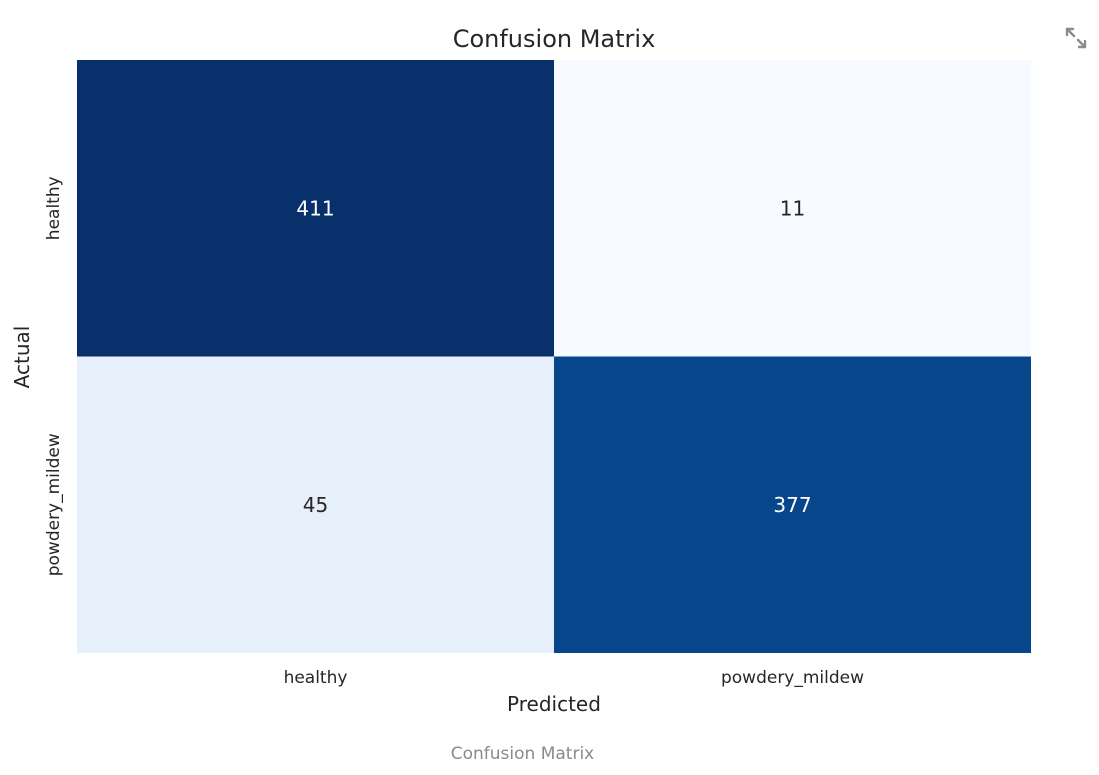  I want to click on cell-value-label: 377, so click(792, 505).